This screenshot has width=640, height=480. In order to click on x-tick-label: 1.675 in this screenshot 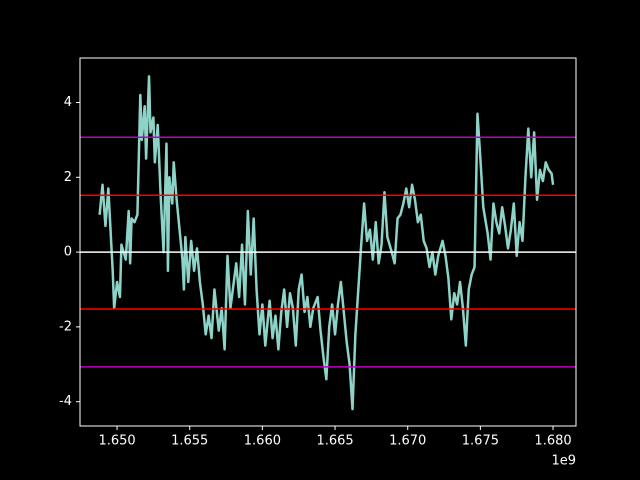, I will do `click(480, 441)`.